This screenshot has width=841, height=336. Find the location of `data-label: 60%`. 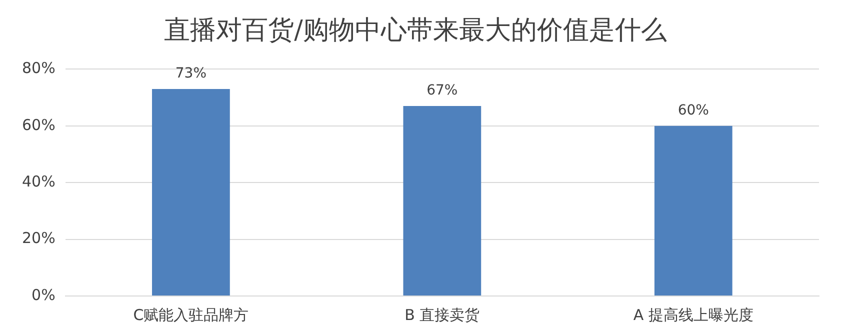

data-label: 60% is located at coordinates (693, 110).